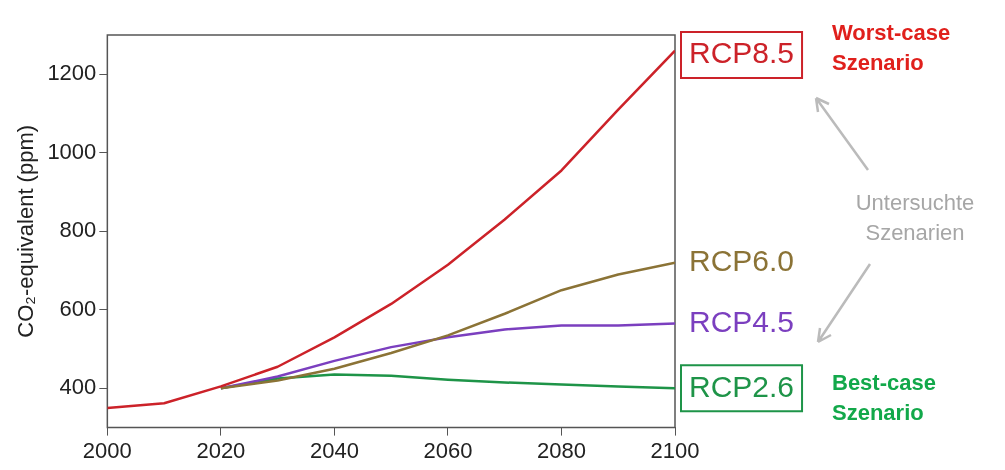  I want to click on text: Best-case Szenario, so click(884, 398).